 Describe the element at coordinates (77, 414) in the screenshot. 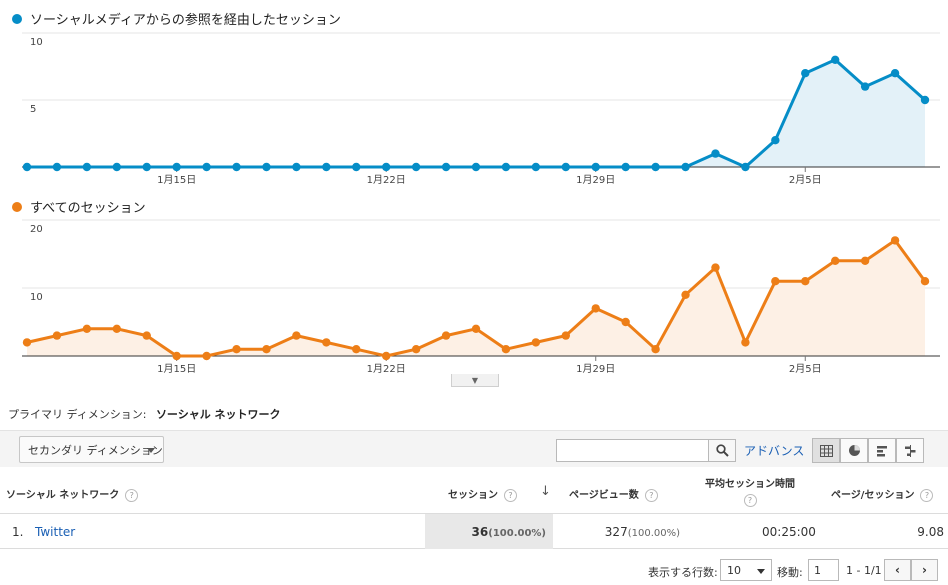

I see `primary-dimension-label: プライマリ ディメンション:` at that location.